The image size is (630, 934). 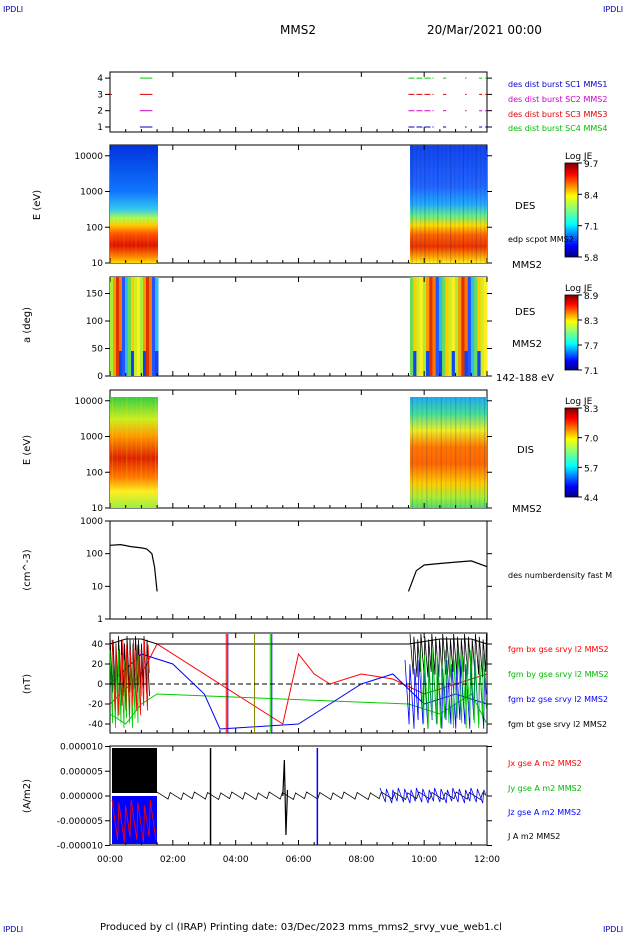 I want to click on legend-bt: fgm bt gse srvy l2 MMS2, so click(x=557, y=724).